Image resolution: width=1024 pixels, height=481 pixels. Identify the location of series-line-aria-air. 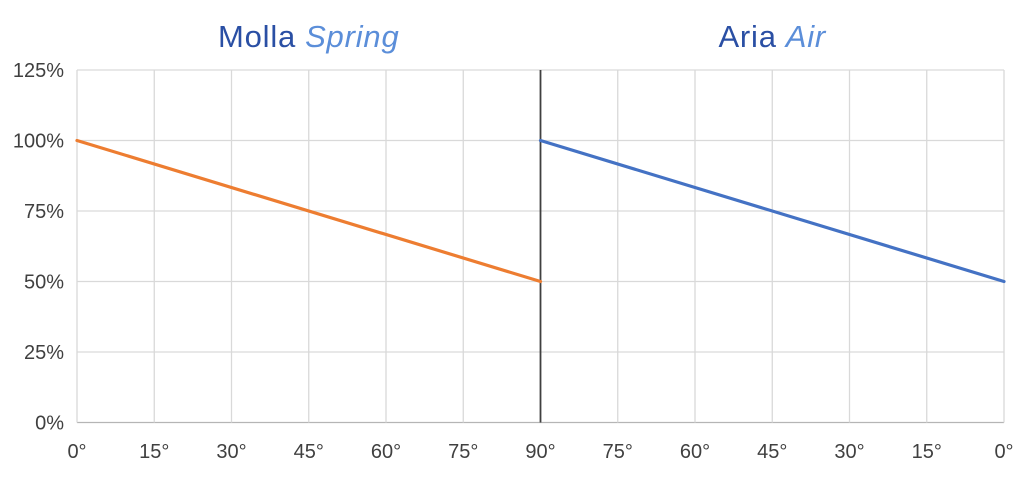
(772, 211).